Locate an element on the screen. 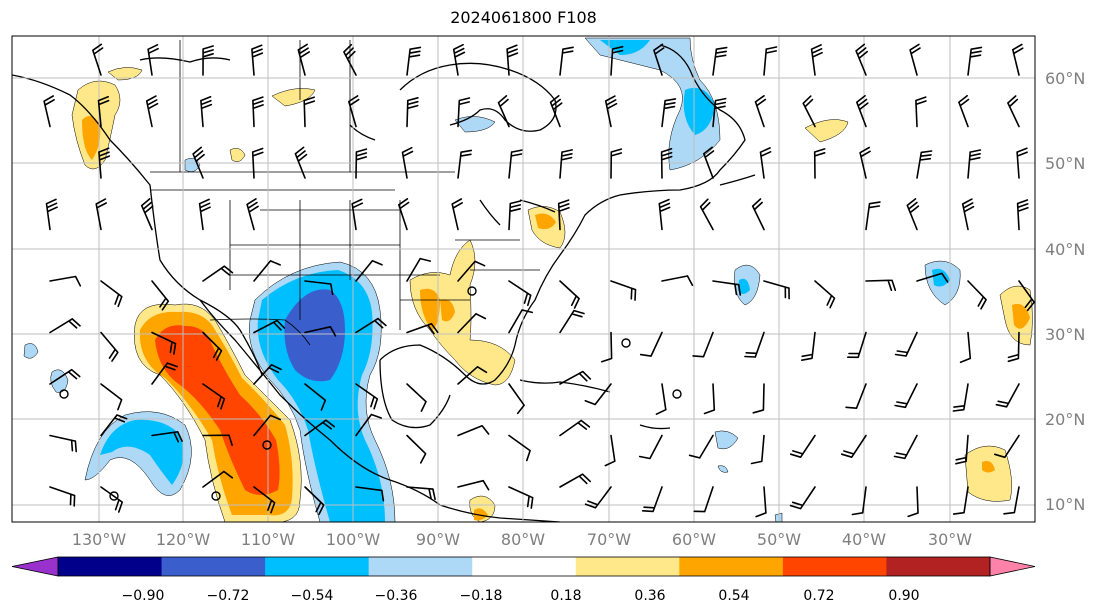  lon-label: 80°W is located at coordinates (523, 539).